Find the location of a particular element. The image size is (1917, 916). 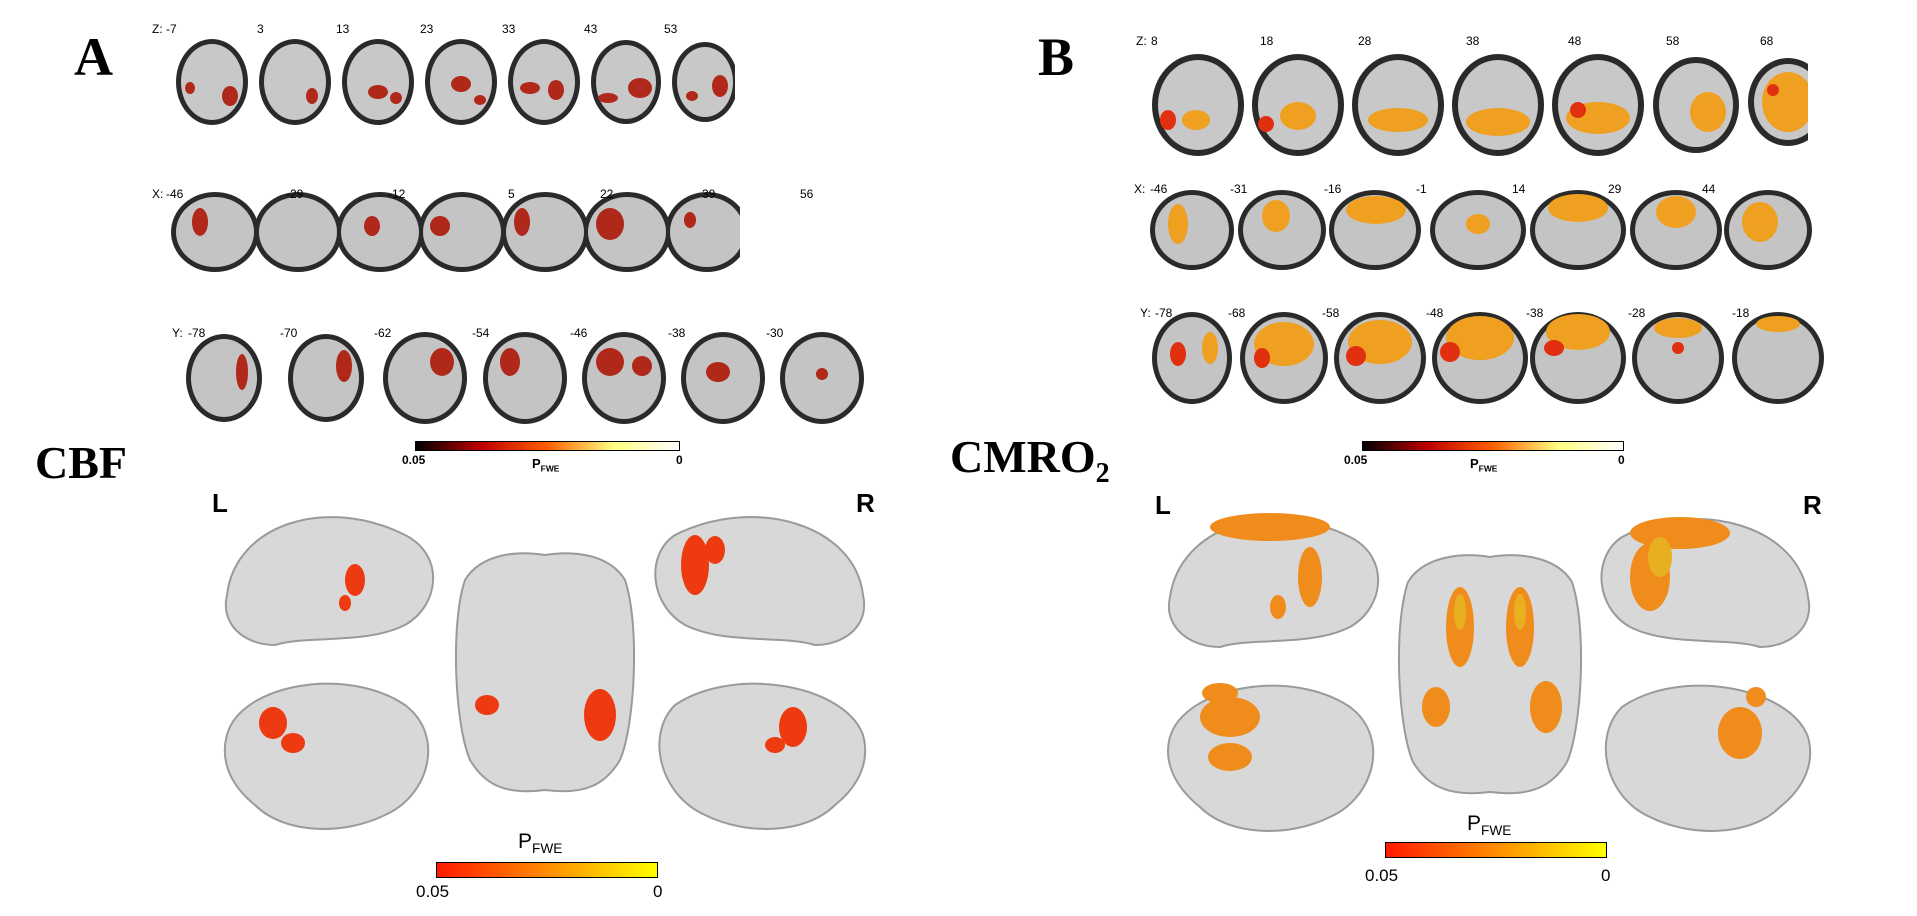

panel-b-letter: B is located at coordinates (1056, 57).